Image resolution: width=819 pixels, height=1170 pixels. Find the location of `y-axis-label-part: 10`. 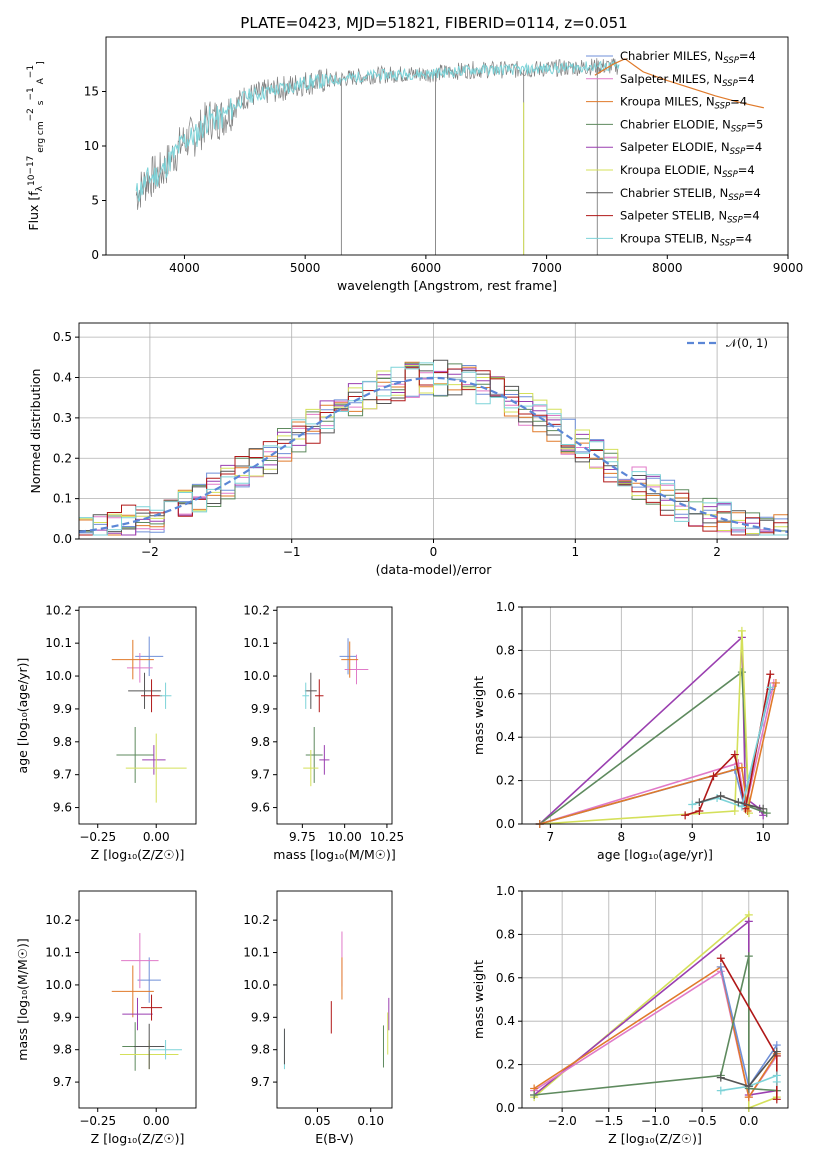

y-axis-label-part: 10 is located at coordinates (32, 180).